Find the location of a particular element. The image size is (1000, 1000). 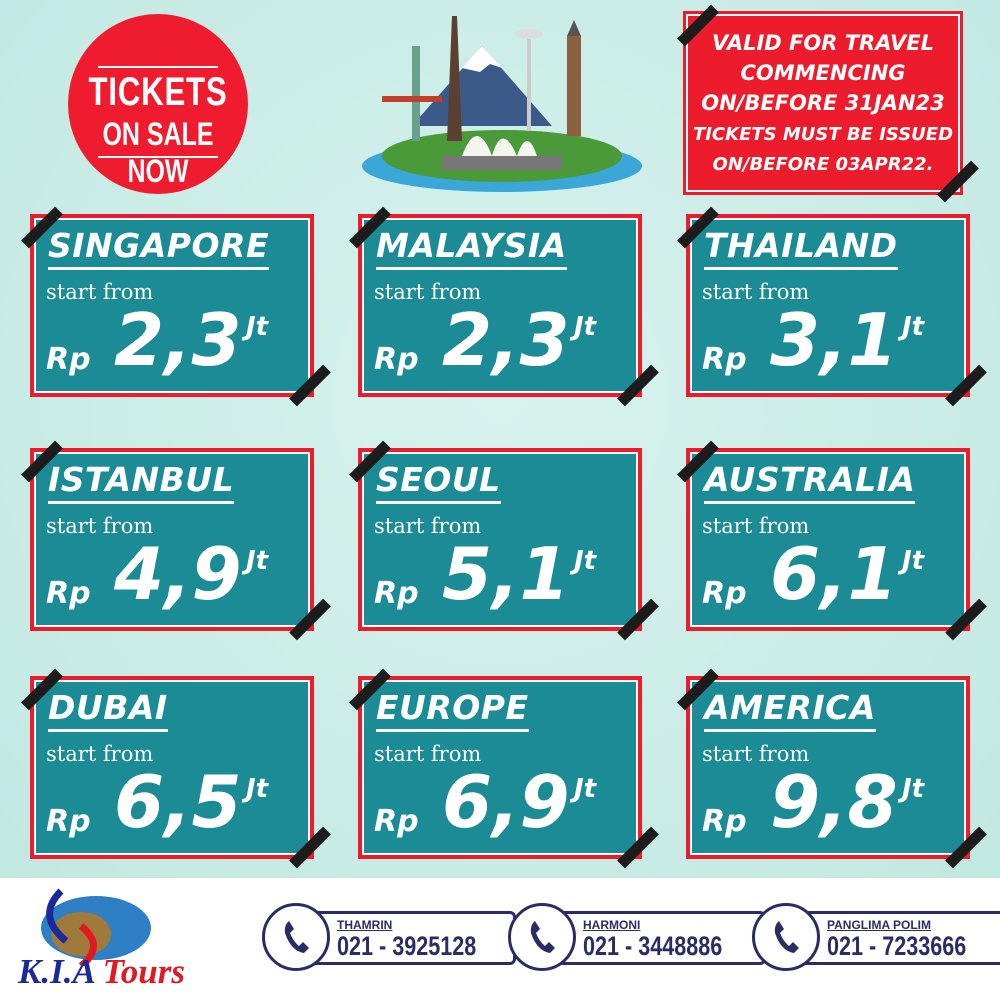

branch-name: THAMRIN is located at coordinates (365, 925).